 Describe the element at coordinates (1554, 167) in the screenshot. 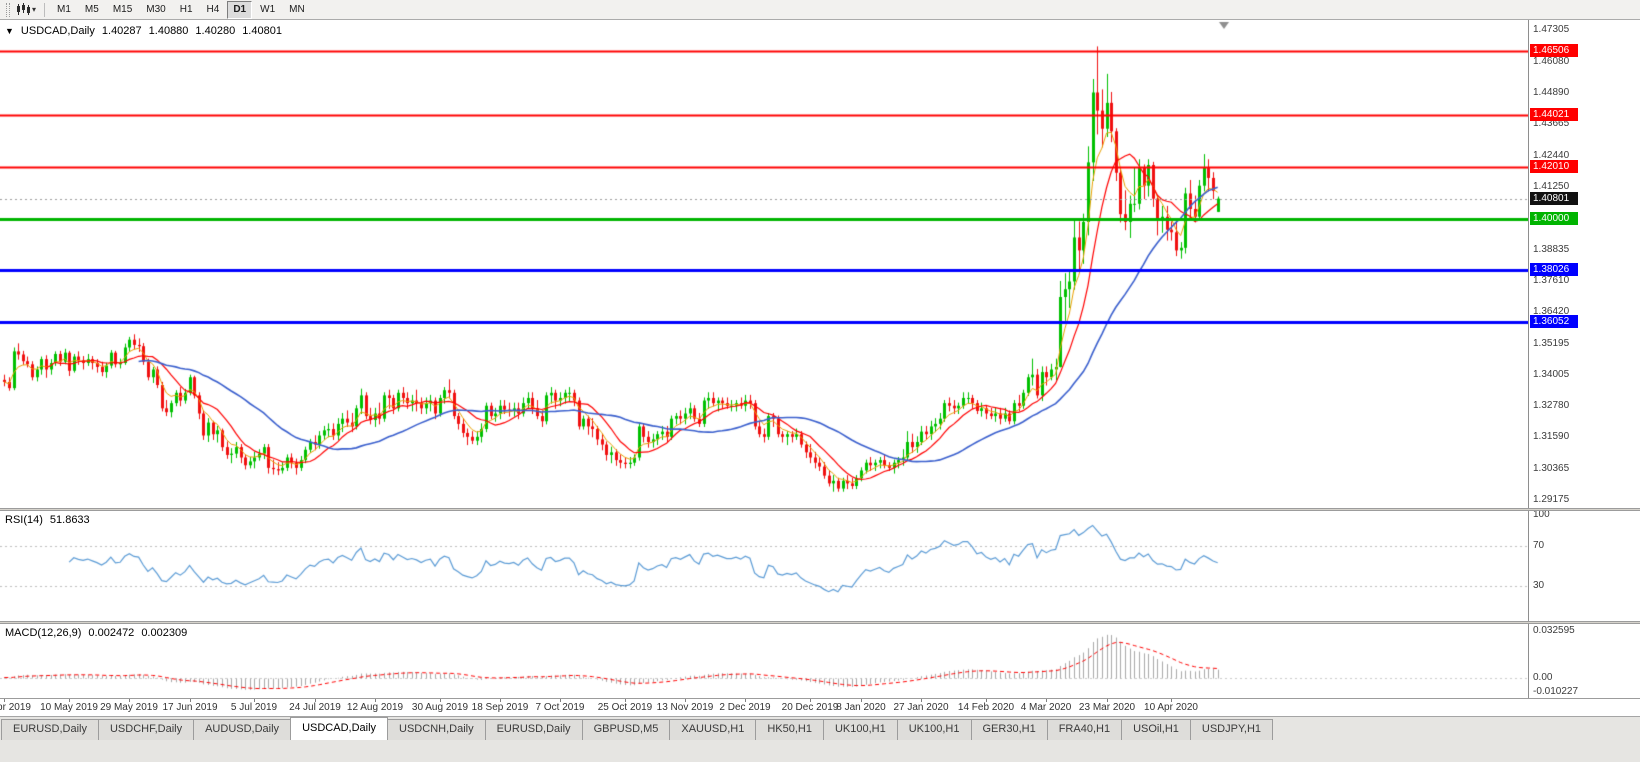

I see `price-level-tag: 1.42010` at that location.